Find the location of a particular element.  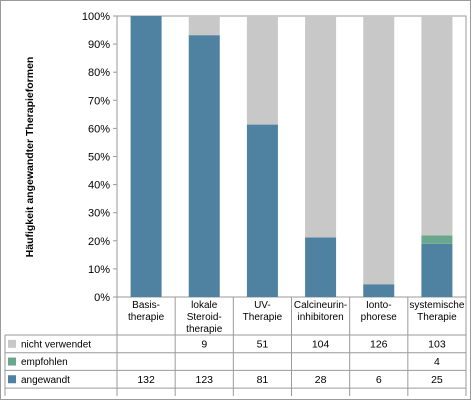

table-cell-value: 132 is located at coordinates (146, 380).